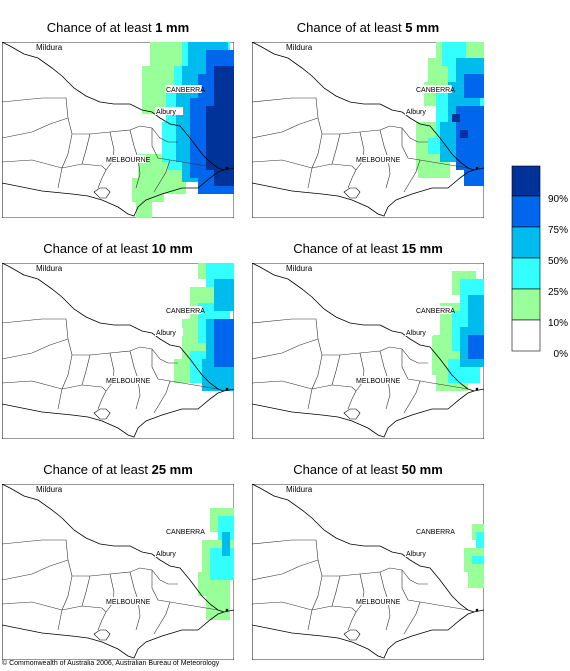 Image resolution: width=570 pixels, height=671 pixels. Describe the element at coordinates (172, 469) in the screenshot. I see `title-amount: 25 mm` at that location.